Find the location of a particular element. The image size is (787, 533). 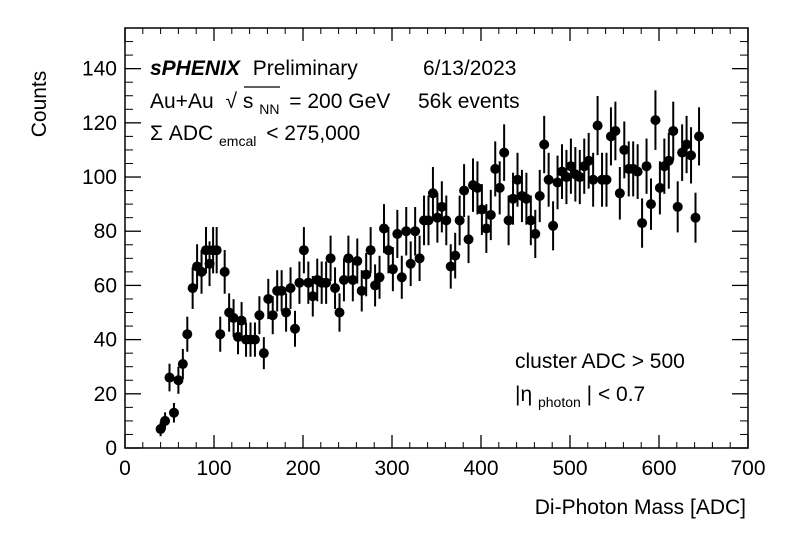

x-tick-label: 100 is located at coordinates (213, 468).